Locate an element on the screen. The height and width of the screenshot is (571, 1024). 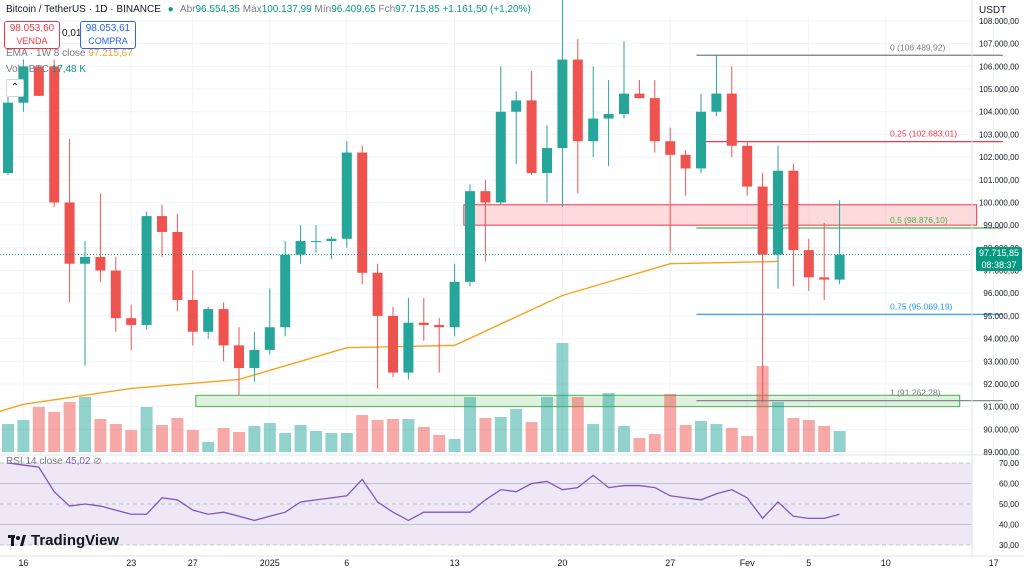
rsi-tick-label: 50,00 is located at coordinates (1009, 504).